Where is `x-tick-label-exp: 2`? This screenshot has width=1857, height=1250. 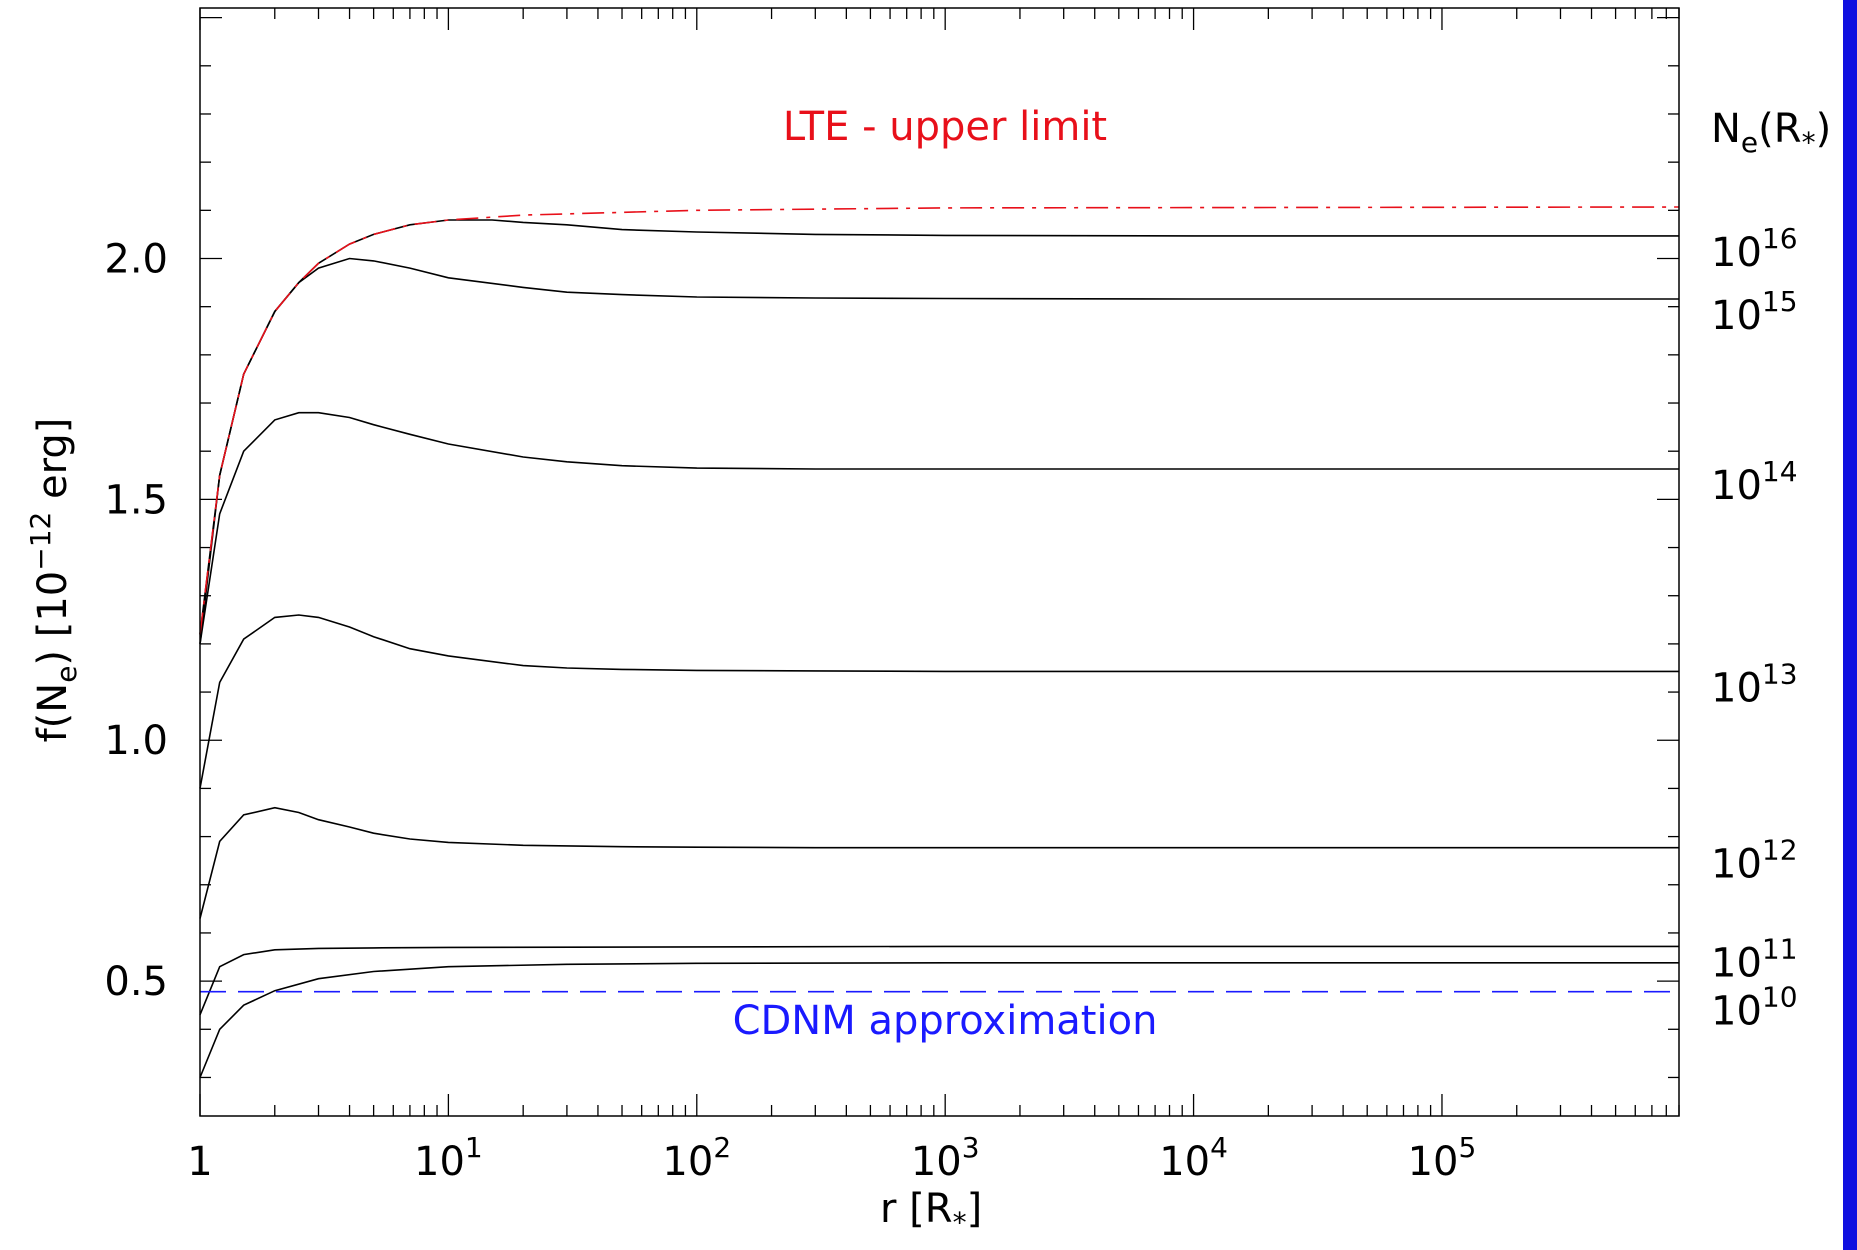
x-tick-label-exp: 2 is located at coordinates (722, 1147).